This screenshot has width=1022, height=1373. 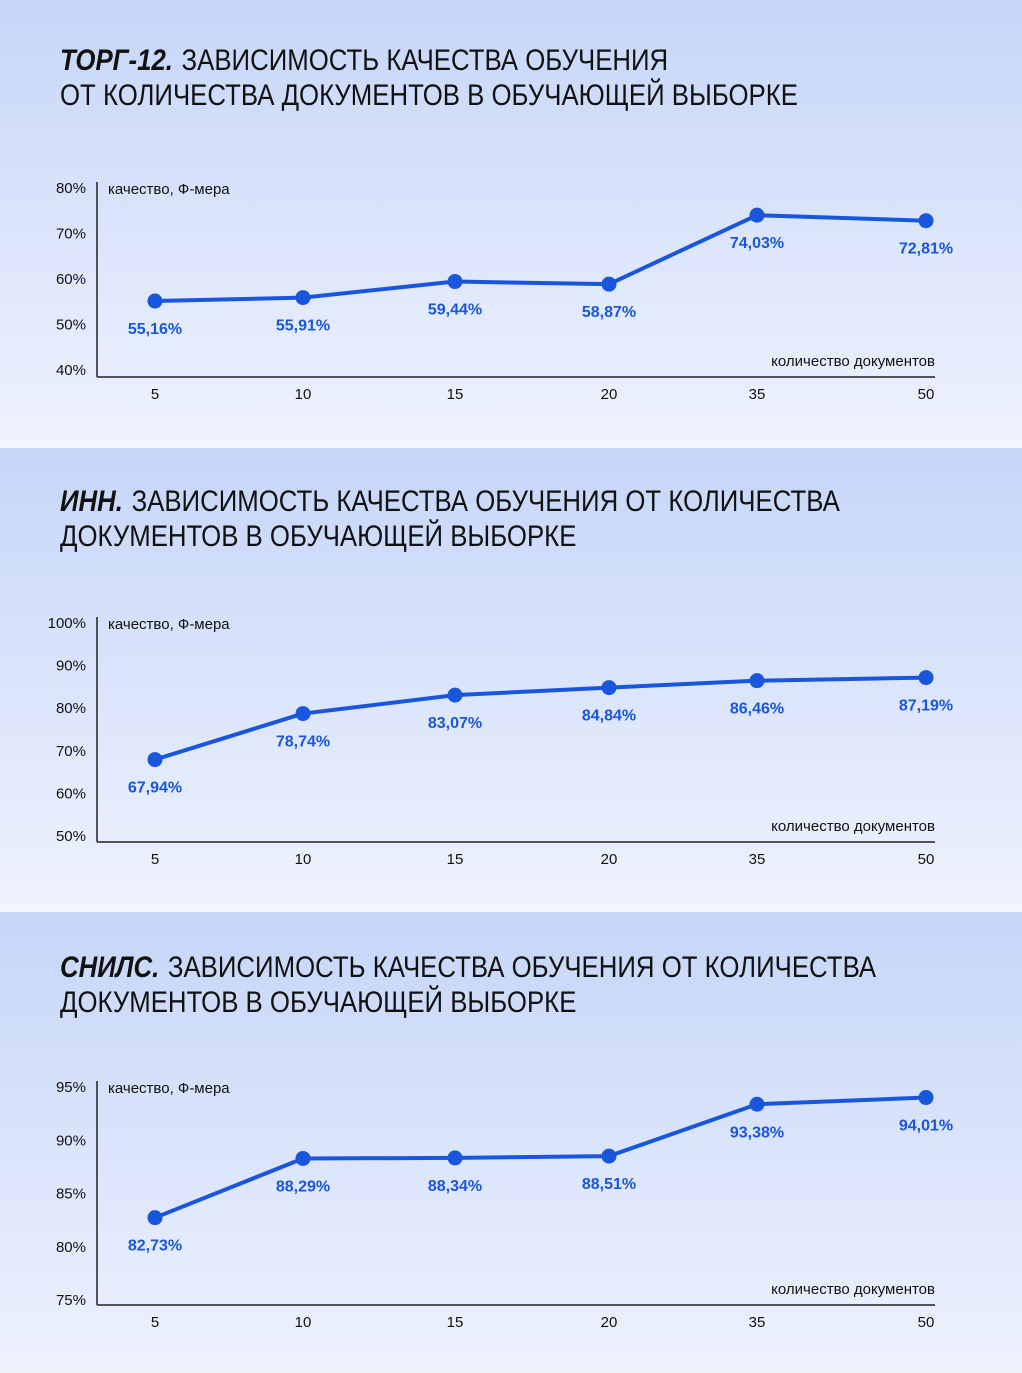 What do you see at coordinates (926, 249) in the screenshot?
I see `value-label: 72,81%` at bounding box center [926, 249].